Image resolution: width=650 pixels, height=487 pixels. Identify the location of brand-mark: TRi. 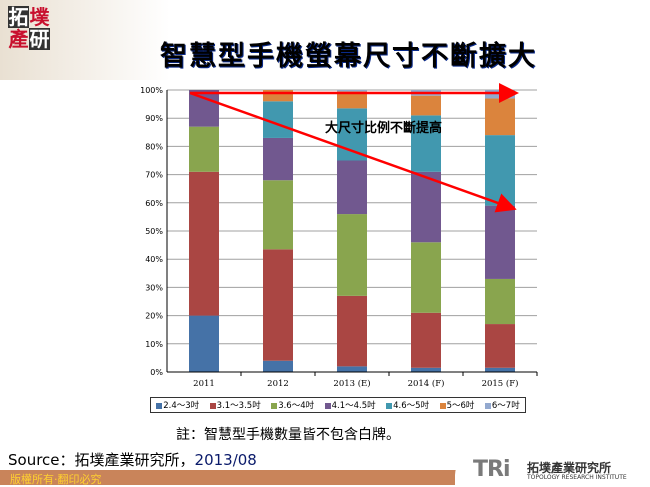
(491, 469).